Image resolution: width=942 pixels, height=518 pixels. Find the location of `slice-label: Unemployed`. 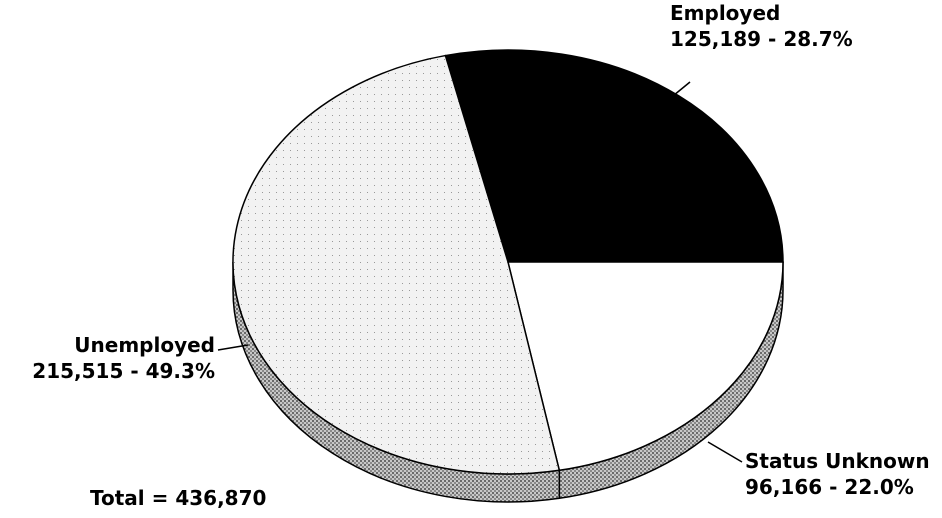

slice-label: Unemployed is located at coordinates (144, 345).